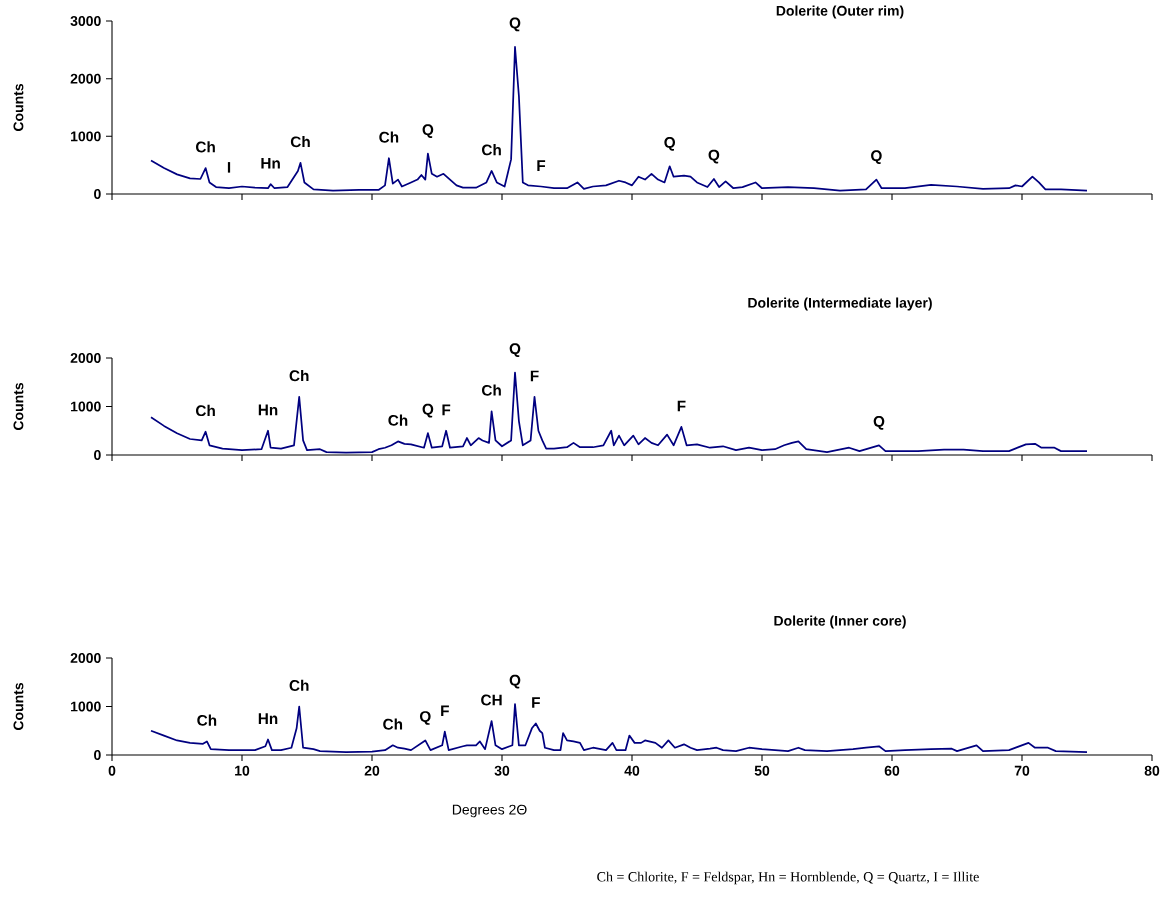  Describe the element at coordinates (229, 167) in the screenshot. I see `annotation: I` at that location.